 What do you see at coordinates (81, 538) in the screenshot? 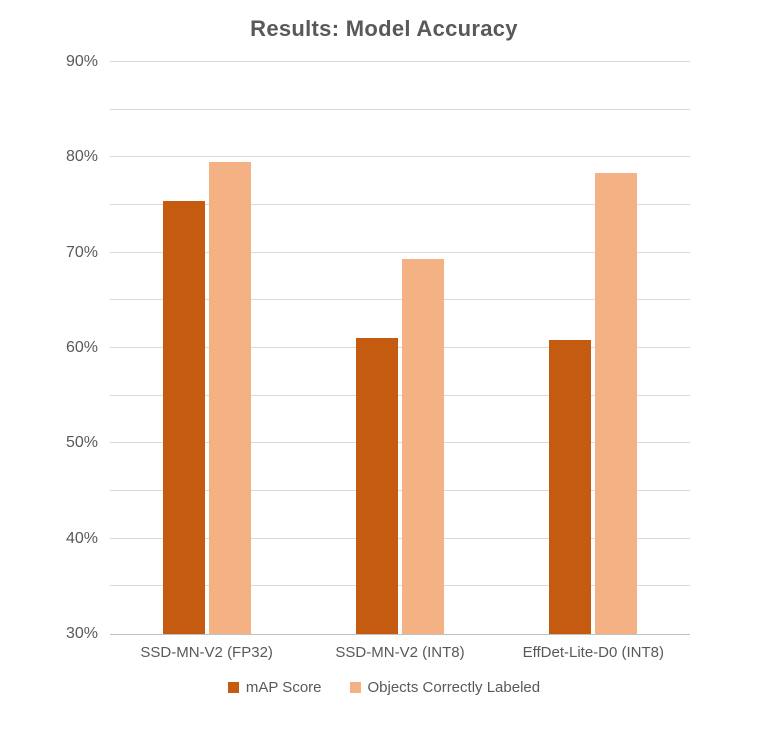
I see `y-axis-label: 40%` at bounding box center [81, 538].